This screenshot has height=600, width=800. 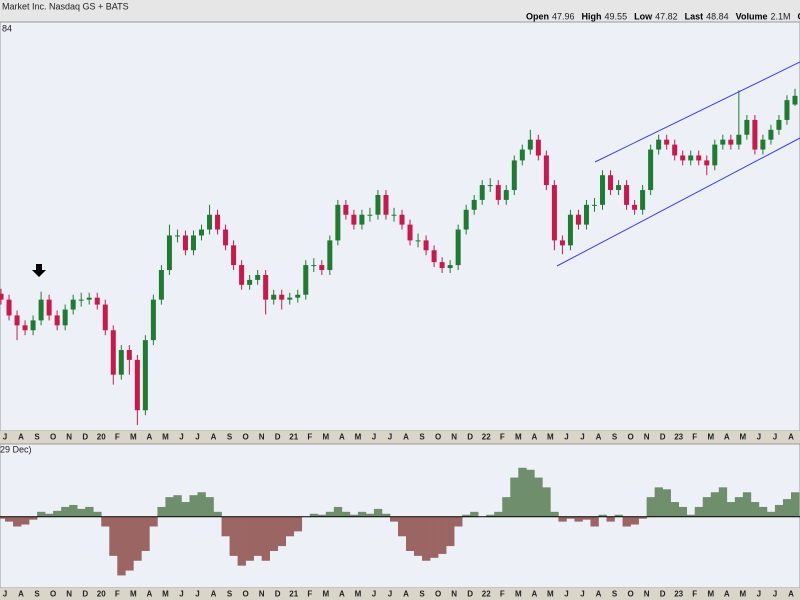 I want to click on indicator-label: 29 Dec), so click(x=16, y=449).